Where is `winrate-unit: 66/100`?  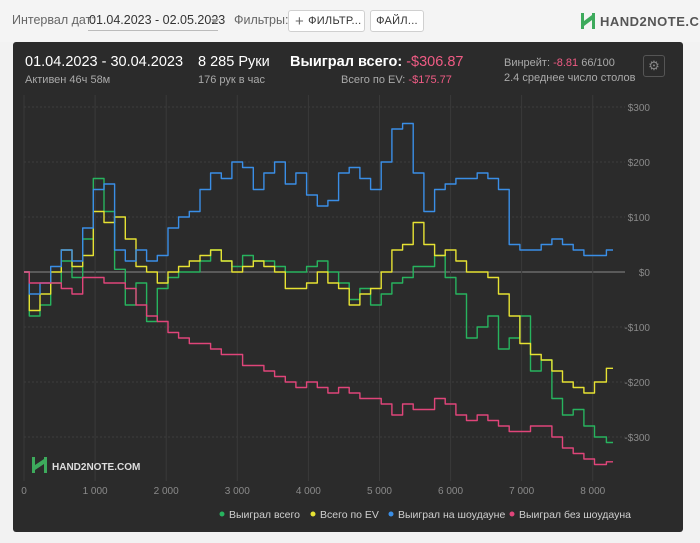 winrate-unit: 66/100 is located at coordinates (598, 63).